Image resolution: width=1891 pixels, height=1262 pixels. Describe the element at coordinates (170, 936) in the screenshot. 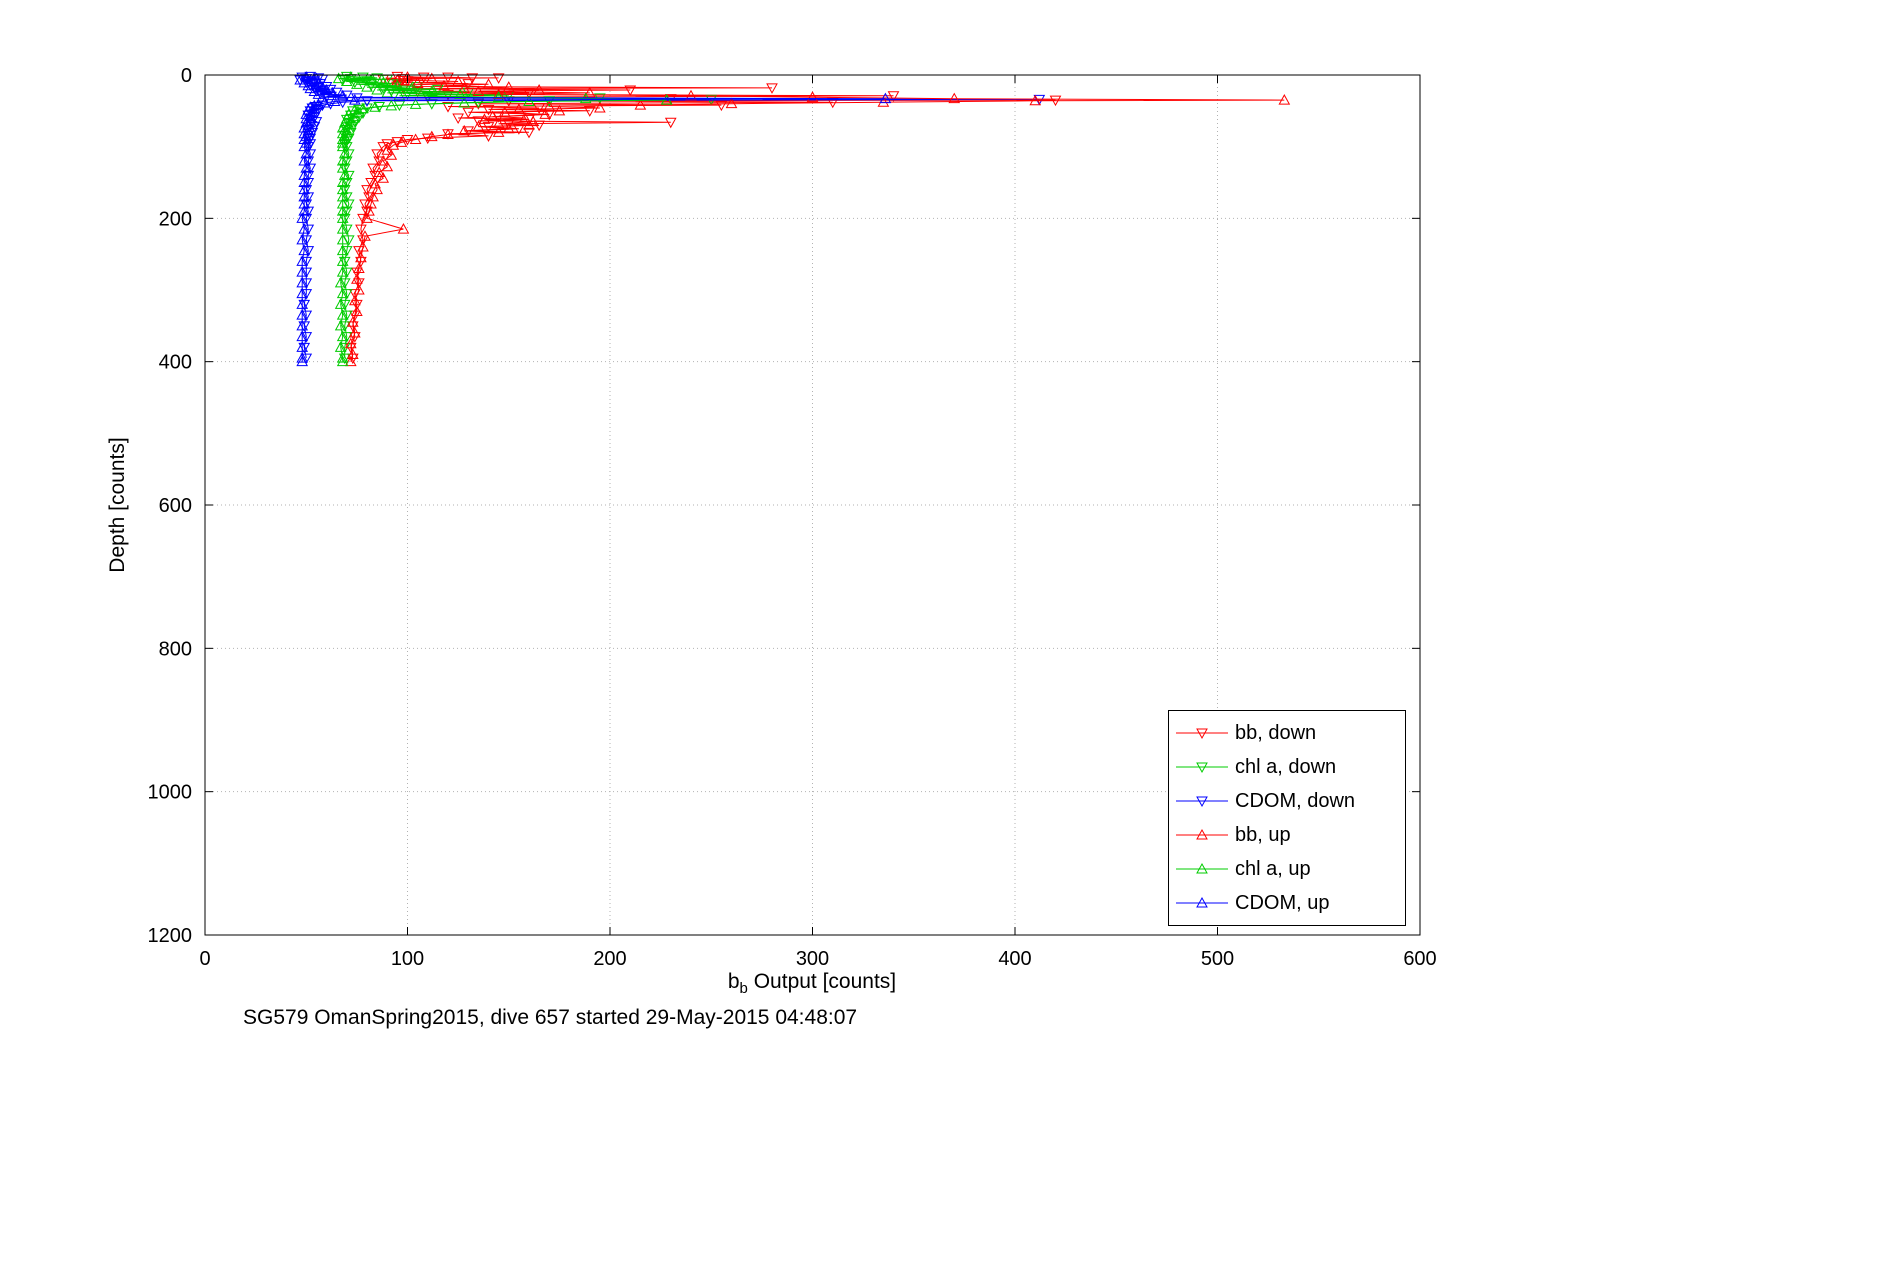

I see `y-tick-label: 1200` at that location.